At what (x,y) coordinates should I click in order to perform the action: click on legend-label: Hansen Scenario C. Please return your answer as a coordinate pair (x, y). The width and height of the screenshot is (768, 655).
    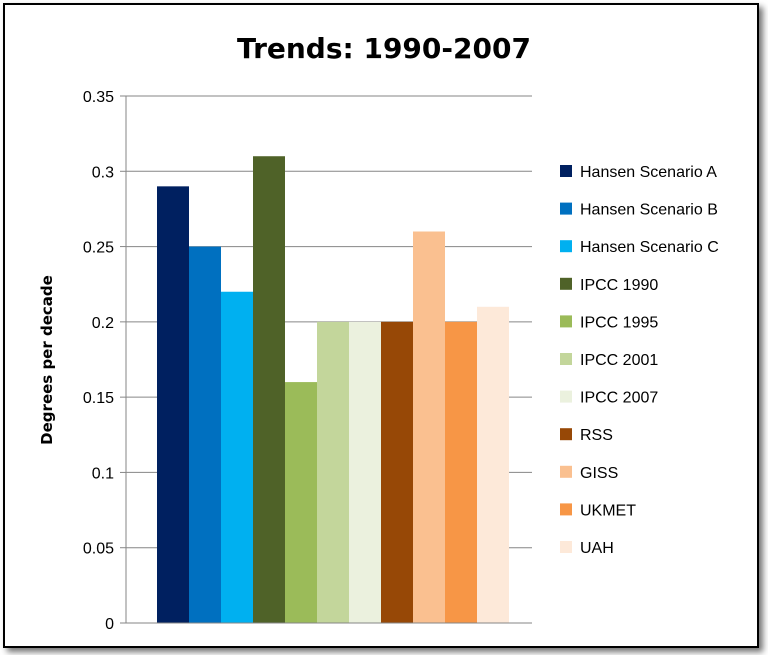
    Looking at the image, I should click on (649, 247).